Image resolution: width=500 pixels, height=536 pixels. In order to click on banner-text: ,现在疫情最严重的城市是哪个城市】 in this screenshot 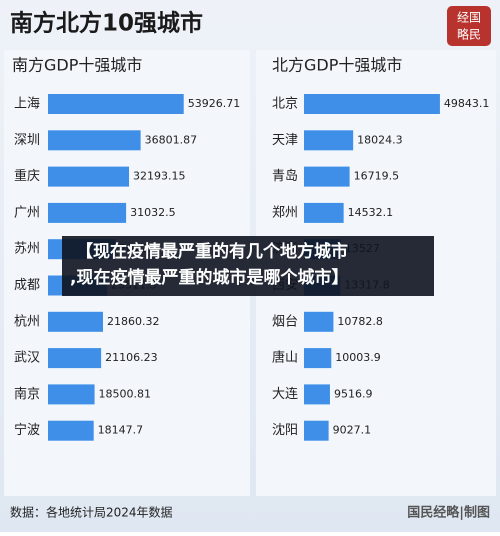, I will do `click(209, 277)`.